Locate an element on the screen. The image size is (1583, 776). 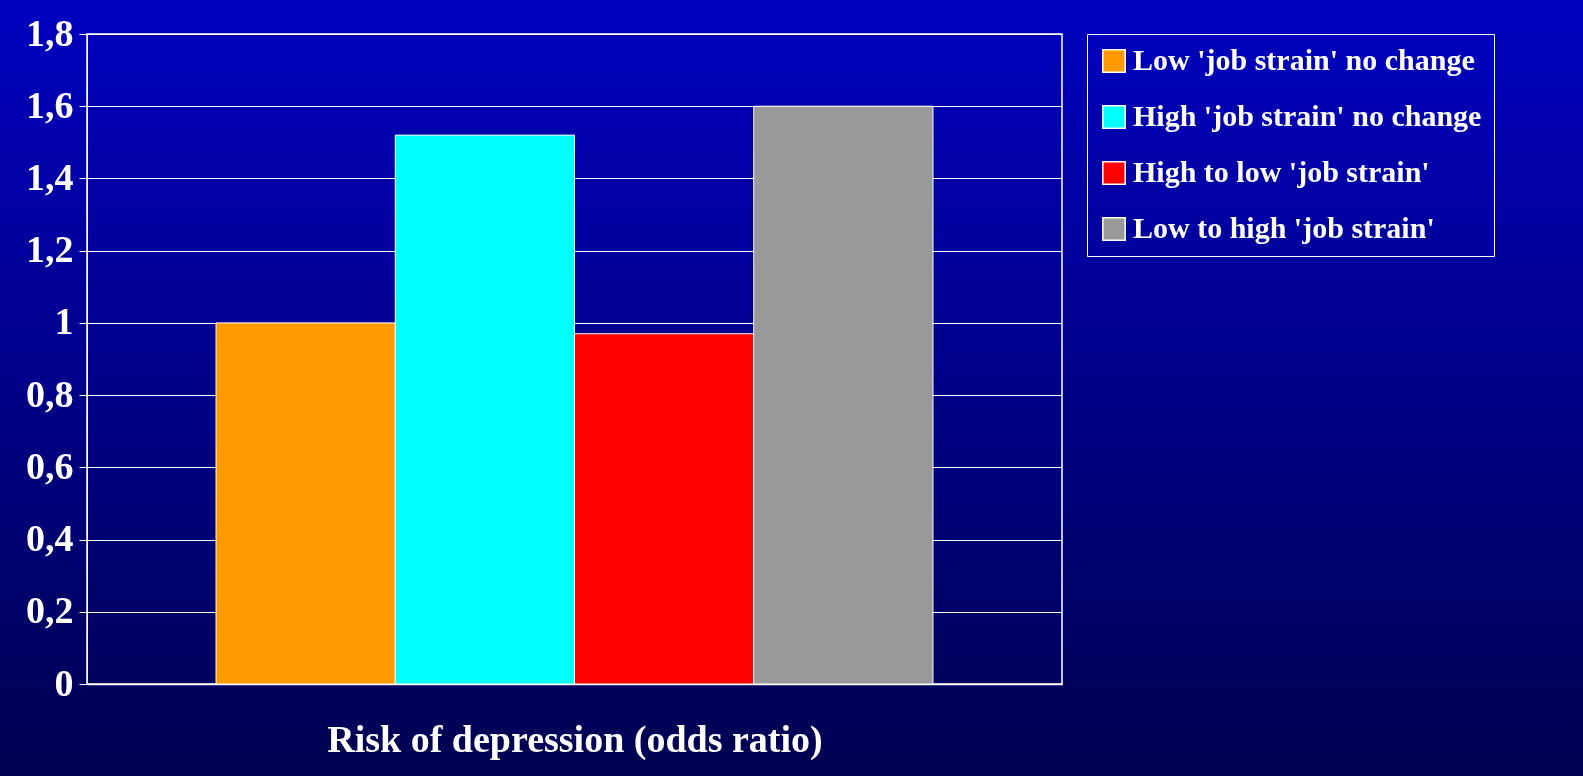
y-tick-label: 0,2 is located at coordinates (50, 610).